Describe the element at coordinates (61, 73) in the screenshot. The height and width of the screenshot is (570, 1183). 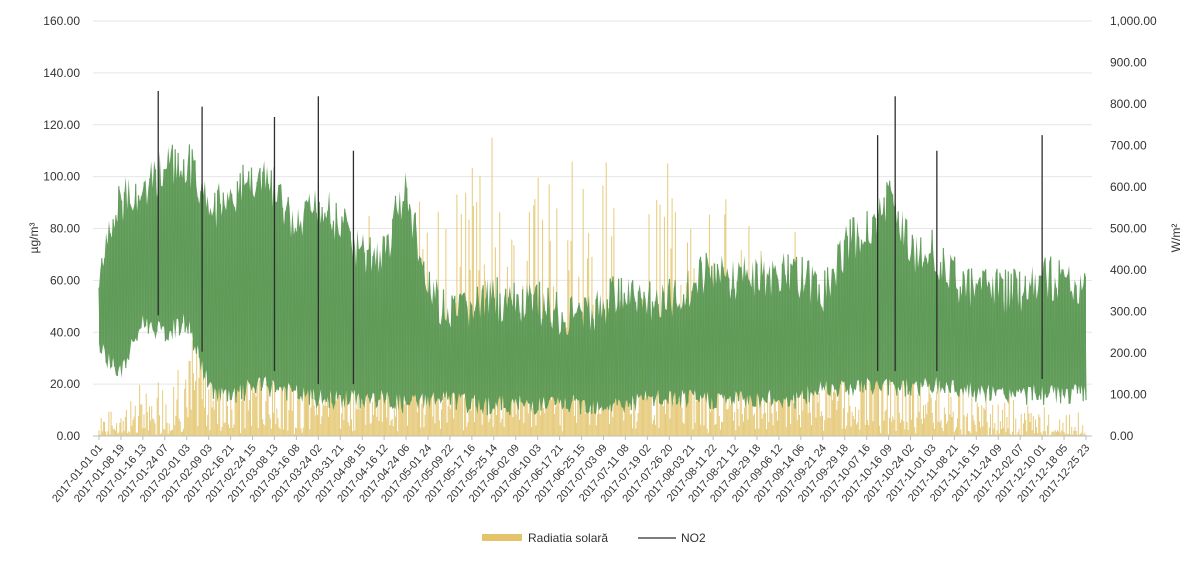
I see `y-left-tick-label: 140.00` at that location.